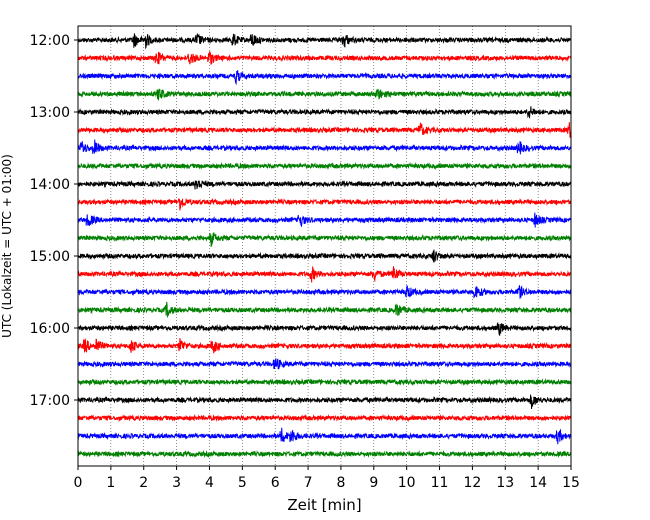 Image resolution: width=650 pixels, height=520 pixels. What do you see at coordinates (7, 246) in the screenshot?
I see `y-axis-label: UTC (Lokalzeit = UTC + 01:00)` at bounding box center [7, 246].